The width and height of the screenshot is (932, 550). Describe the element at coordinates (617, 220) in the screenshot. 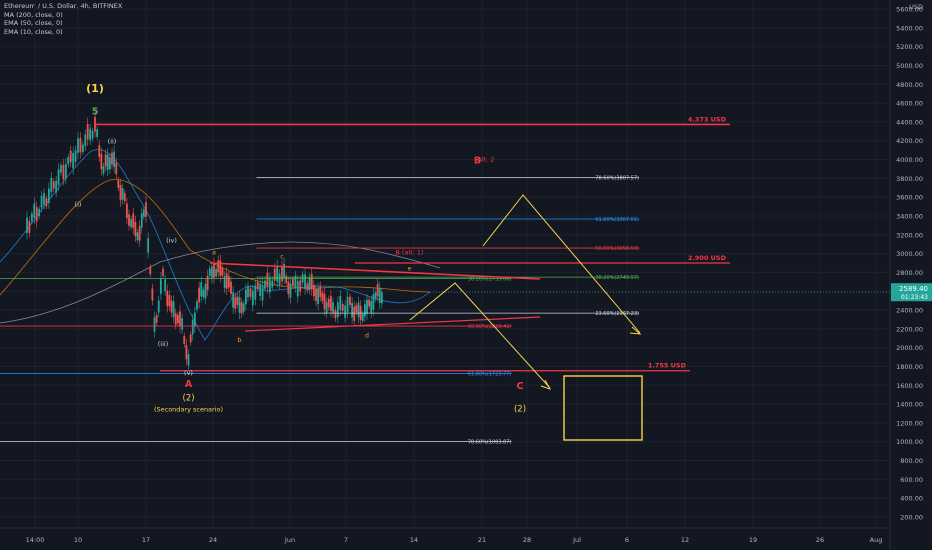

I see `fib-level-label: 61.80%(3367.61)` at that location.